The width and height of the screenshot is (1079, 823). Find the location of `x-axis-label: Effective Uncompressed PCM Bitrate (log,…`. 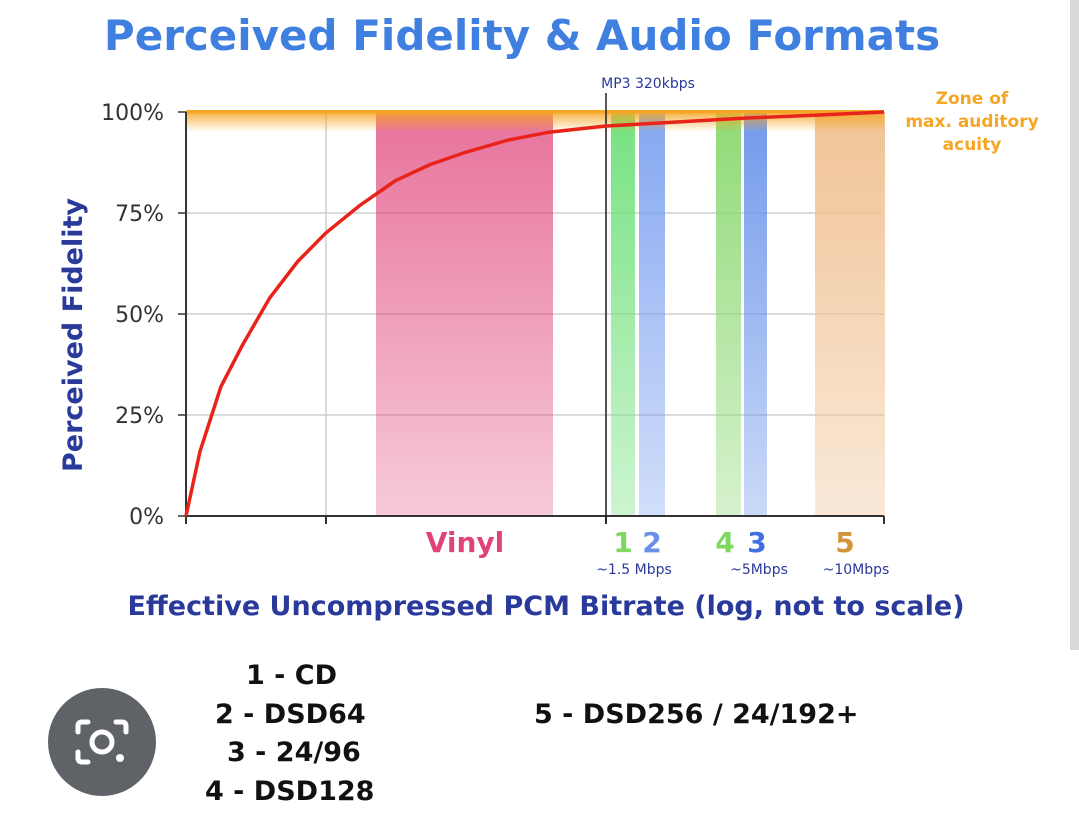

x-axis-label: Effective Uncompressed PCM Bitrate (log,… is located at coordinates (545, 606).